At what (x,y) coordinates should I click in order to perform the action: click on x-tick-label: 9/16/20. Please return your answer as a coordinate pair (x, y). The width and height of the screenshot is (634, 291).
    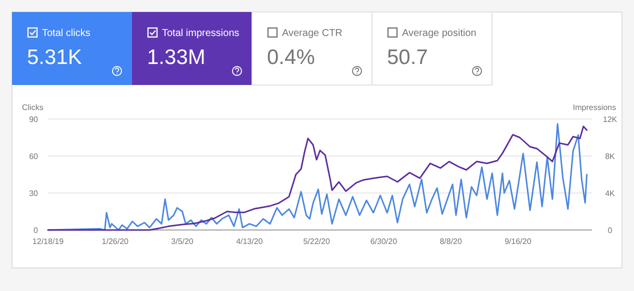
    Looking at the image, I should click on (518, 241).